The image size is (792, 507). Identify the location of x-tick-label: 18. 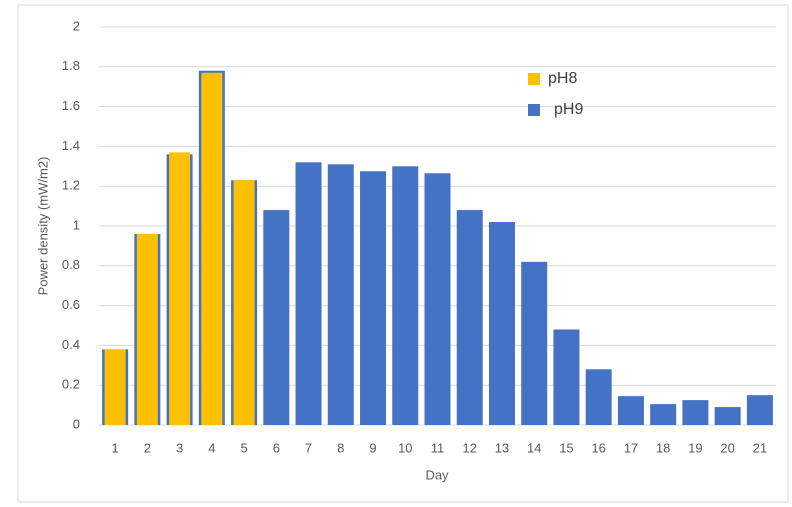
(663, 447).